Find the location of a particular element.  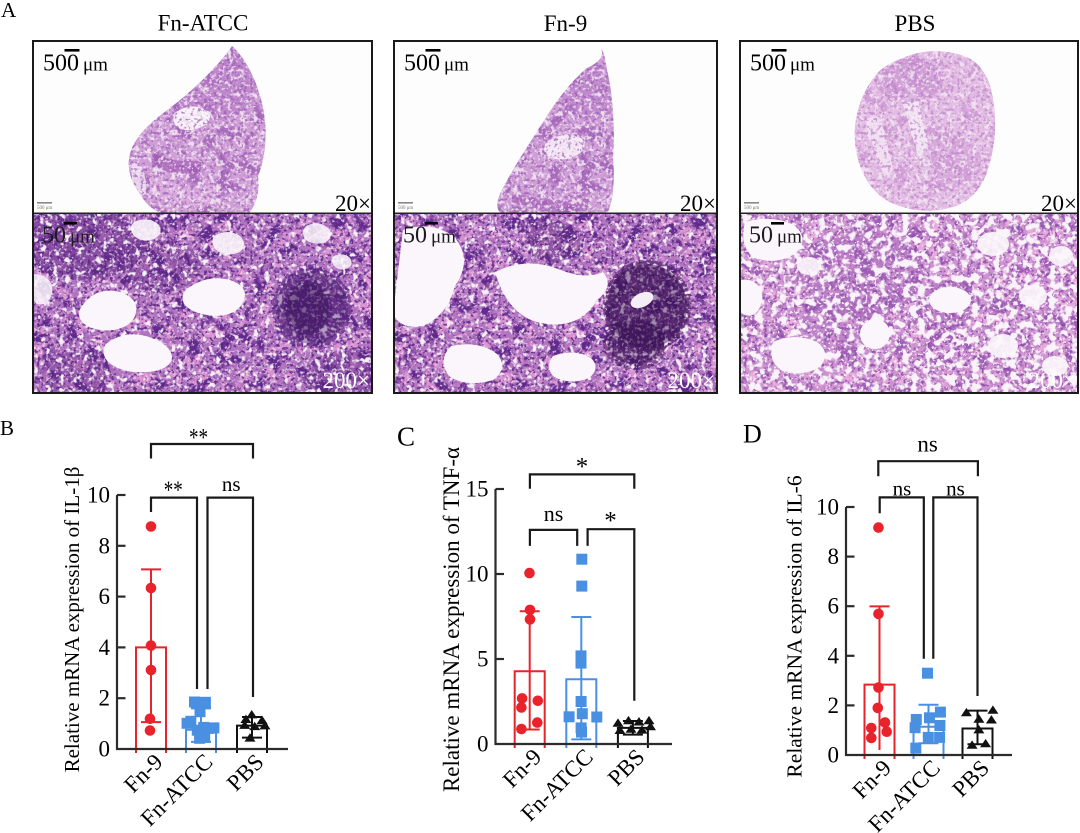

svg-text:Relative mRNA expression of TN: Relative mRNA expression of TNF-α is located at coordinates (451, 619).